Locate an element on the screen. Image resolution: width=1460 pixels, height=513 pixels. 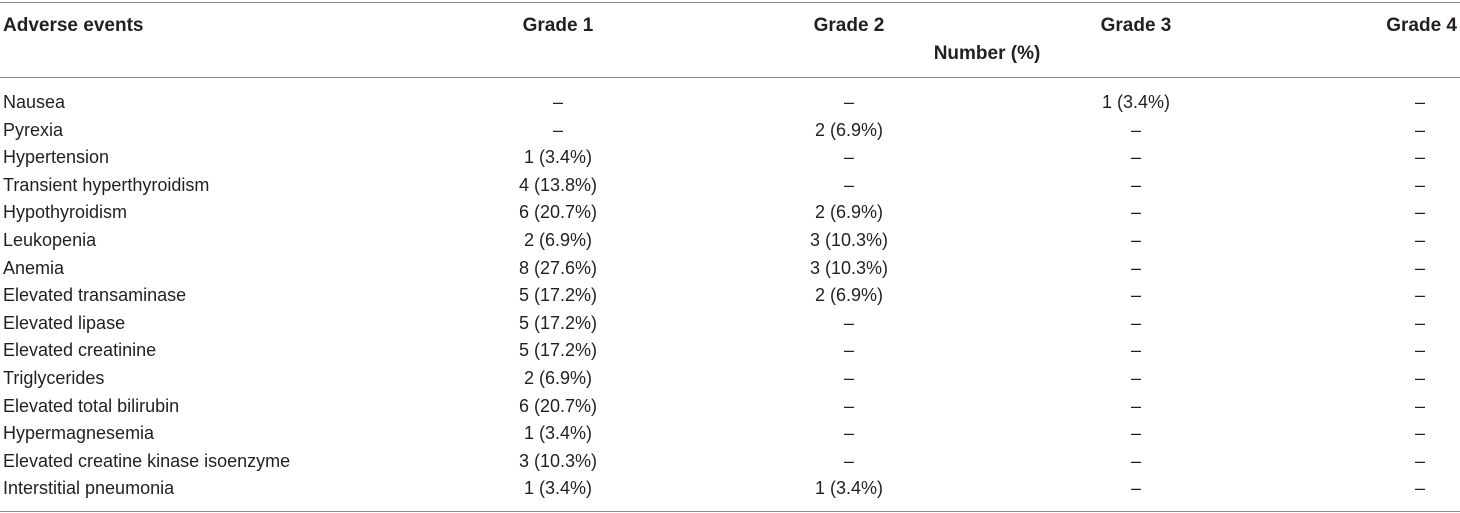
cell-event: Triglycerides is located at coordinates (54, 377).